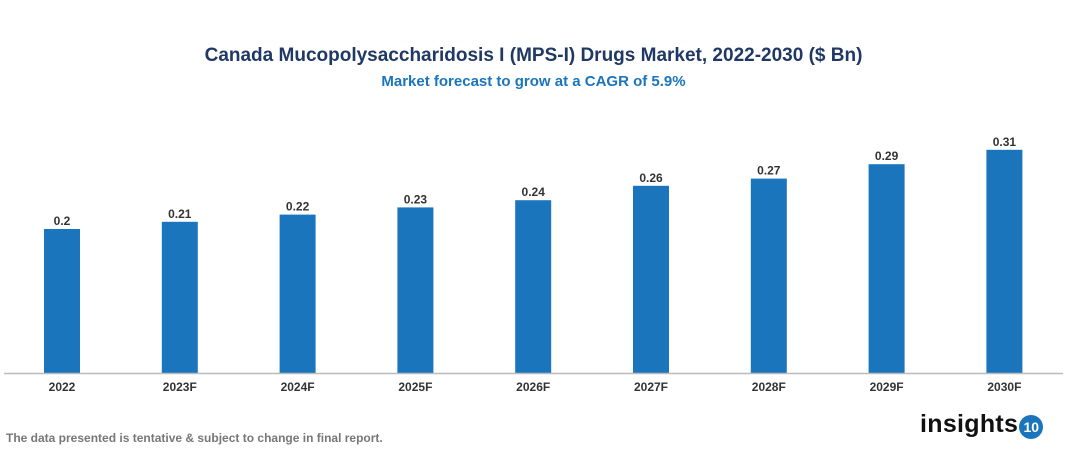 The width and height of the screenshot is (1067, 454). What do you see at coordinates (1031, 426) in the screenshot?
I see `logo-badge: 10` at bounding box center [1031, 426].